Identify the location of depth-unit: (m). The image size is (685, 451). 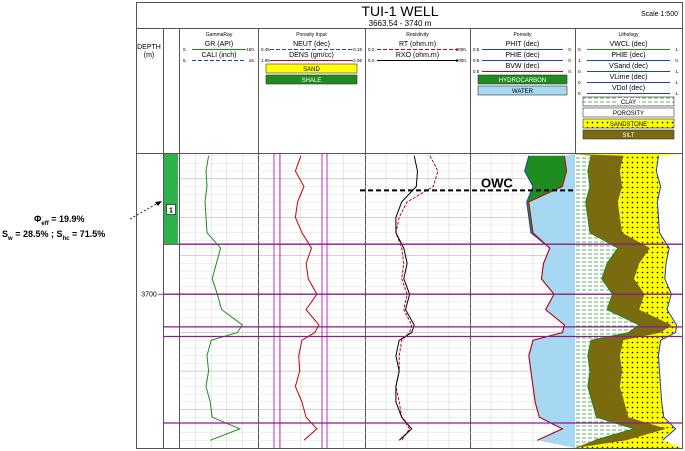
(149, 55).